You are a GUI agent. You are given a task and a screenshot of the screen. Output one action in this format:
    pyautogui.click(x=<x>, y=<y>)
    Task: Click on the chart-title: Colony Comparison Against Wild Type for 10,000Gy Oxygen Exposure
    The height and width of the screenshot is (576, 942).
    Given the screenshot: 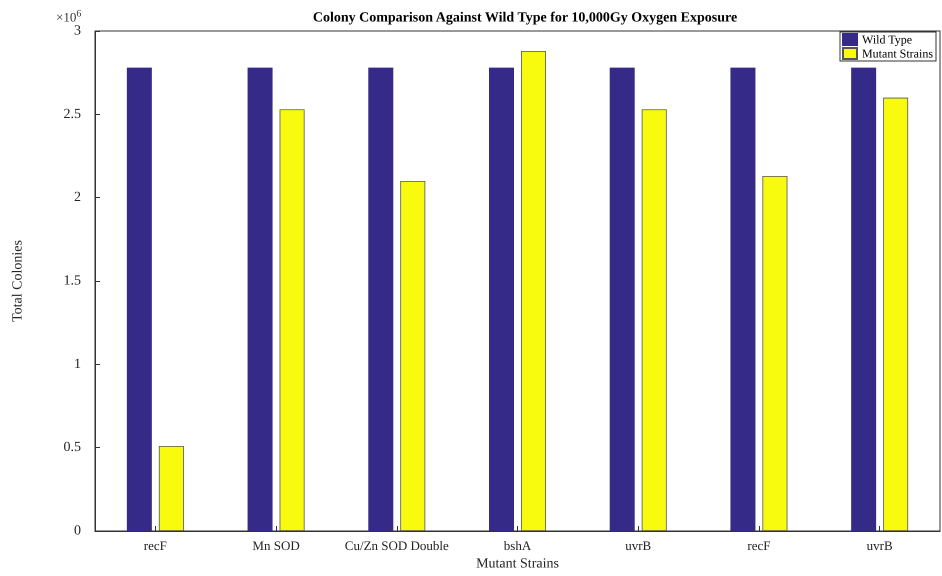 What is the action you would take?
    pyautogui.click(x=525, y=18)
    